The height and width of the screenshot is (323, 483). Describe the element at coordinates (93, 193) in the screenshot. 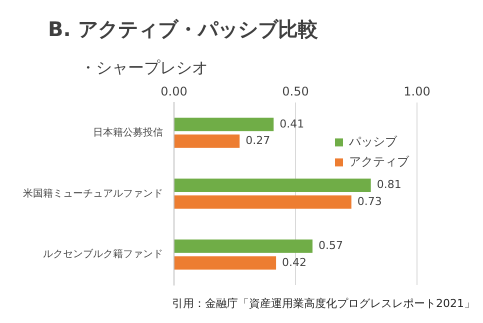

I see `y-tick-label: 米国籍ミューチュアルファンド` at that location.